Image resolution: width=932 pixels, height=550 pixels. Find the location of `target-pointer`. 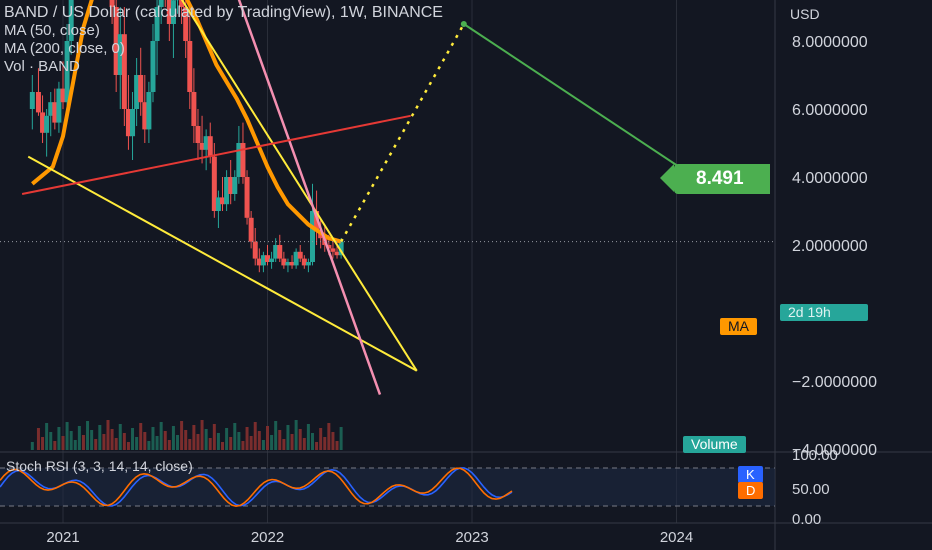

target-pointer is located at coordinates (584, 104).